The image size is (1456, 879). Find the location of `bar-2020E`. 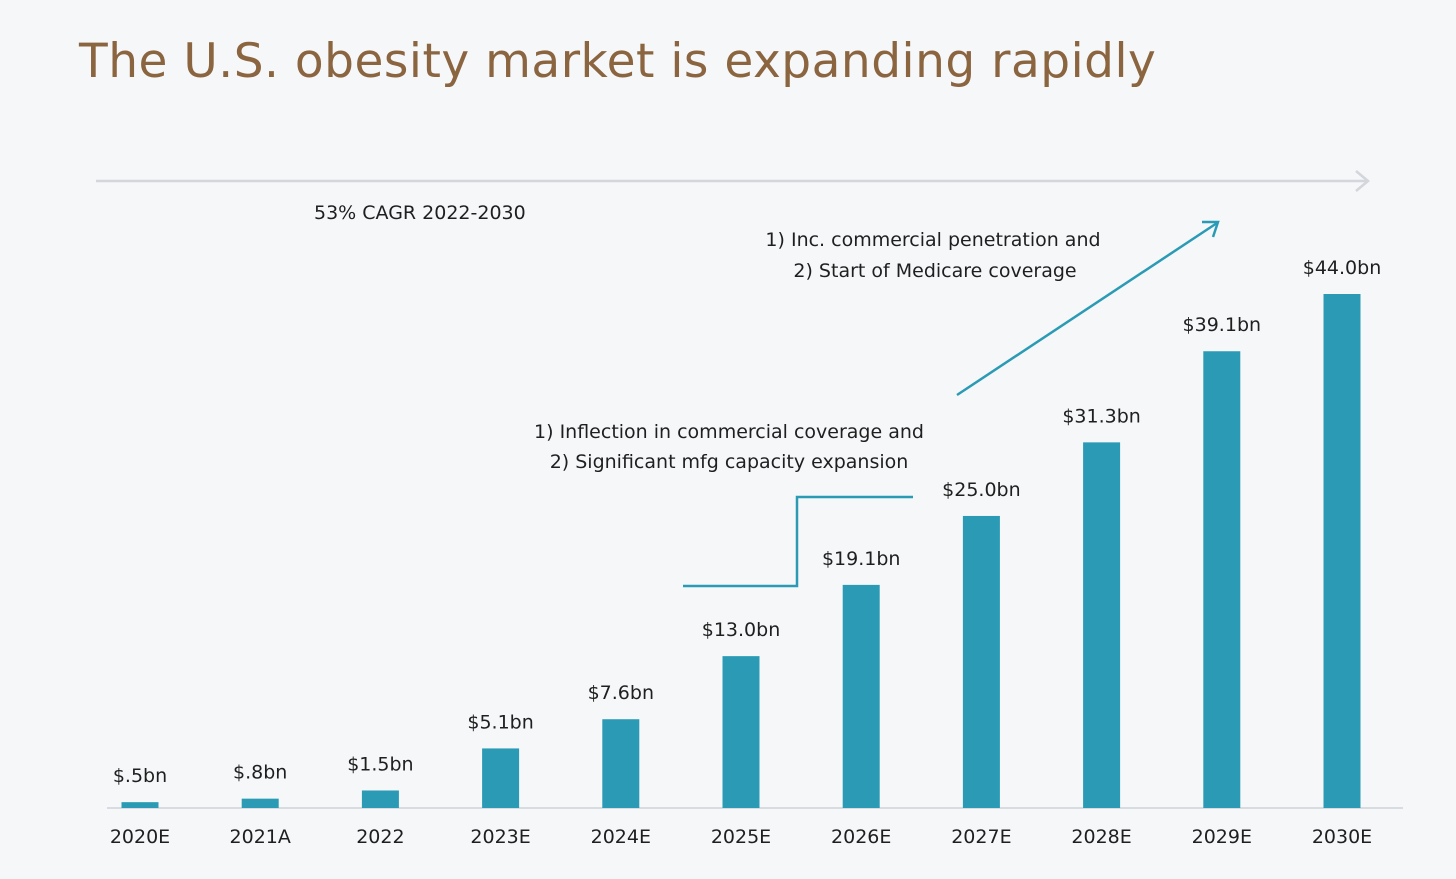

bar-2020E is located at coordinates (140, 805).